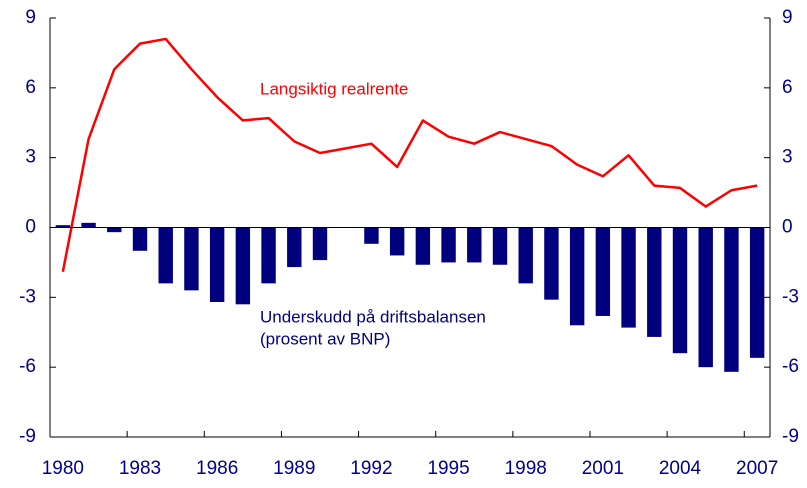 Image resolution: width=807 pixels, height=488 pixels. I want to click on y-tick-label: 9, so click(30, 17).